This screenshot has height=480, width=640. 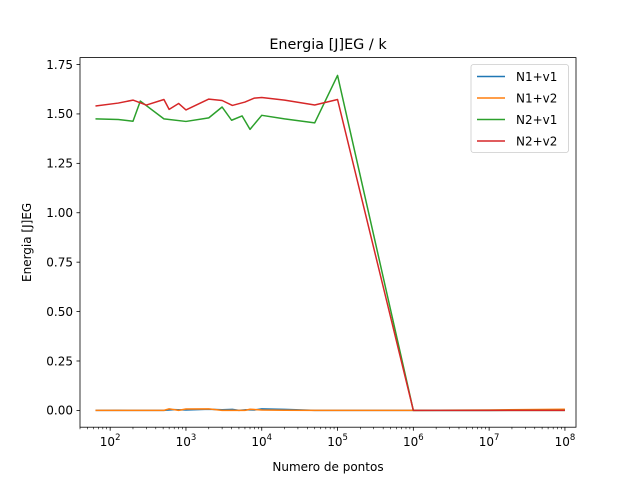 I want to click on x-tick-label: 10⁷, so click(x=489, y=441).